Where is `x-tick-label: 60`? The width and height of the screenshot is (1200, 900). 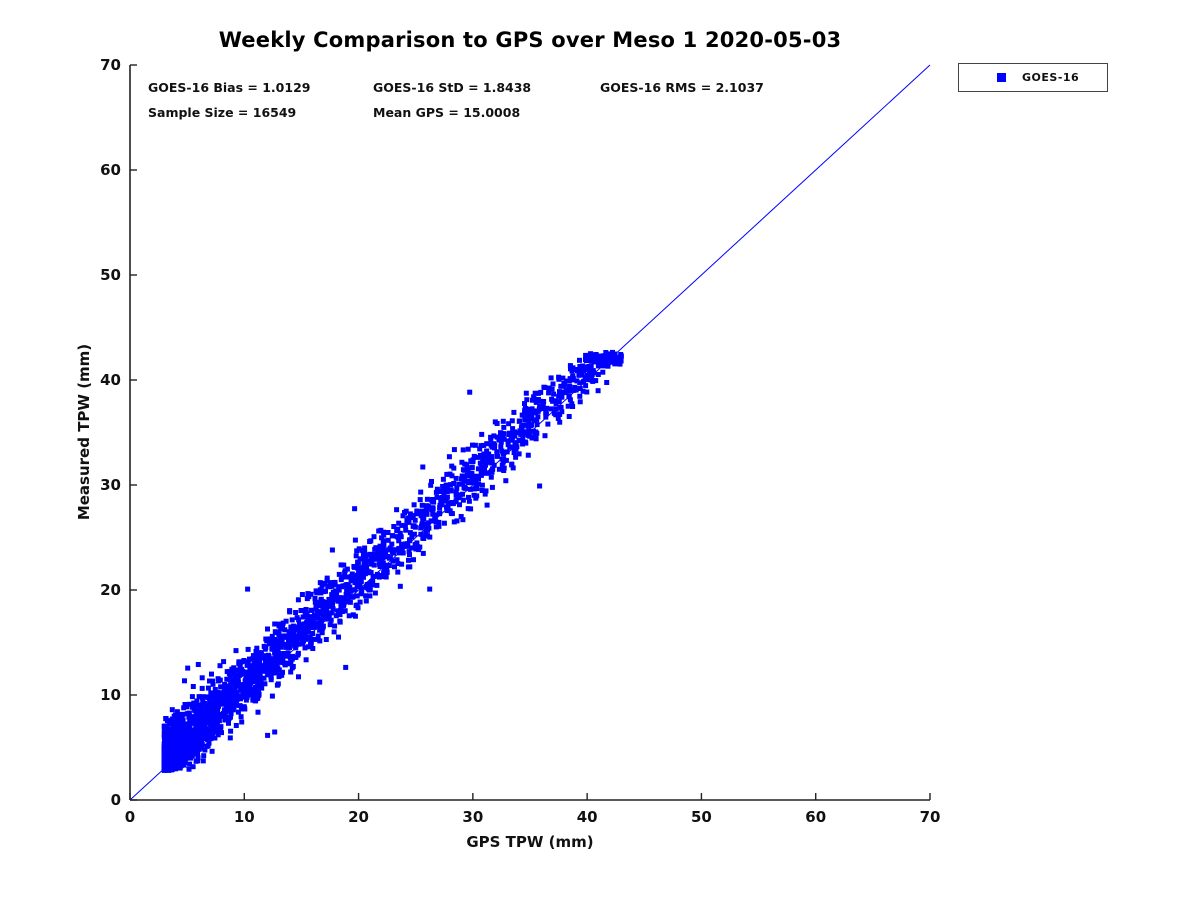
x-tick-label: 60 is located at coordinates (815, 817).